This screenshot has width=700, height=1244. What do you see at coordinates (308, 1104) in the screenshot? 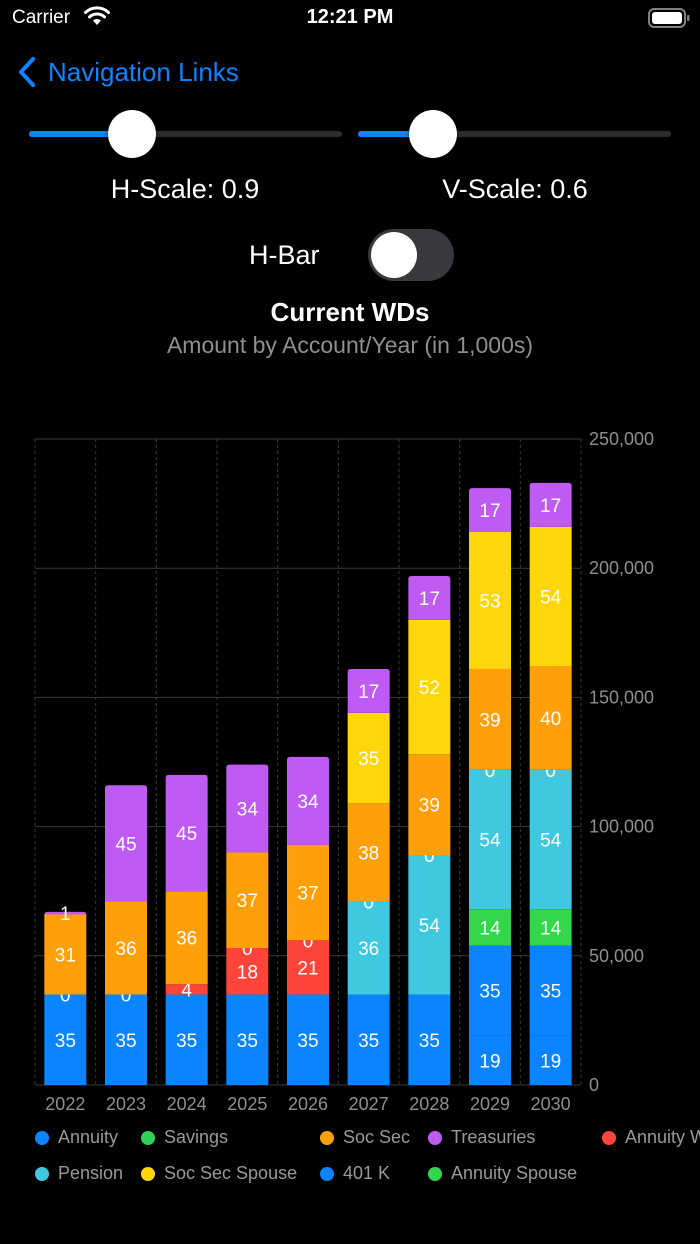
I see `x-tick-label: 2026` at bounding box center [308, 1104].